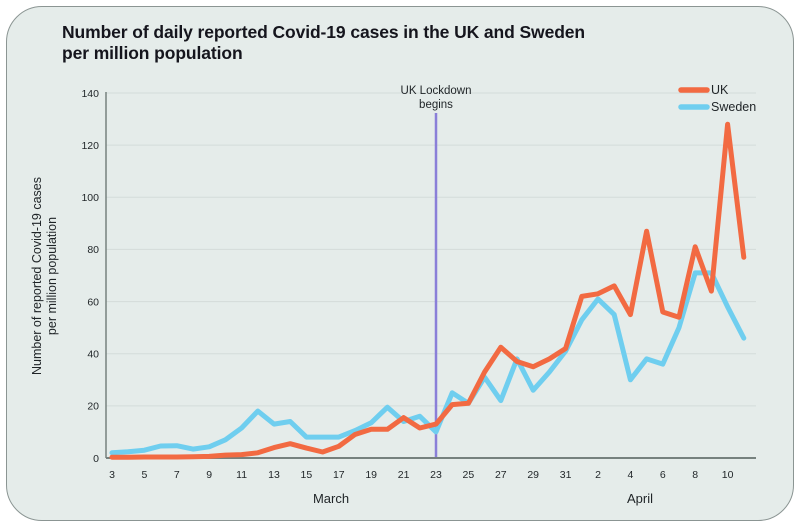 Image resolution: width=800 pixels, height=527 pixels. Describe the element at coordinates (93, 355) in the screenshot. I see `y-tick-label: 40` at that location.